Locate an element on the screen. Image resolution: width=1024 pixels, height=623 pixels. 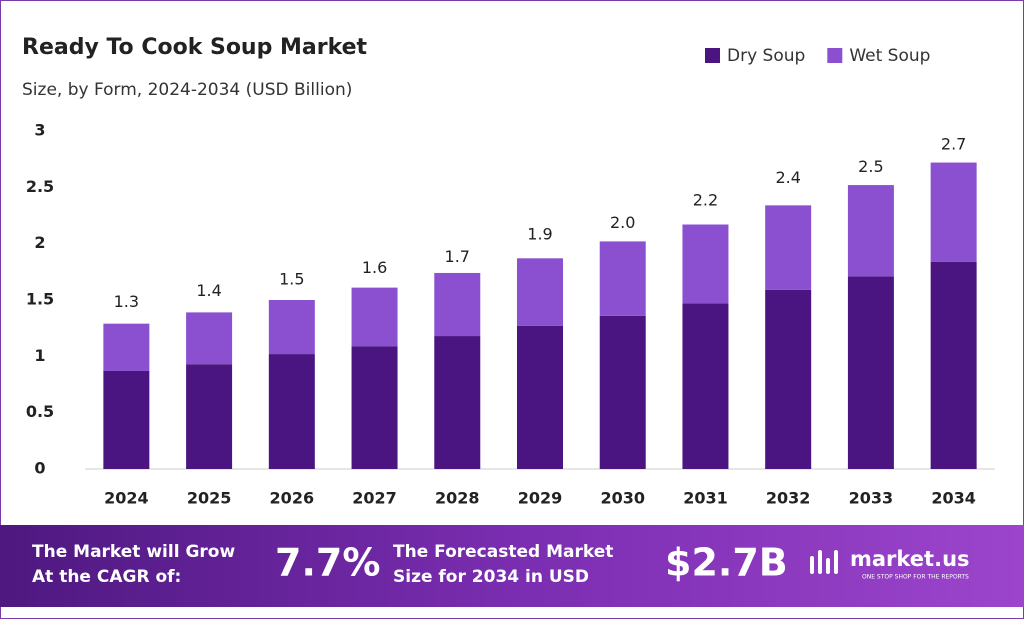
legend-label: Wet Soup is located at coordinates (889, 56).